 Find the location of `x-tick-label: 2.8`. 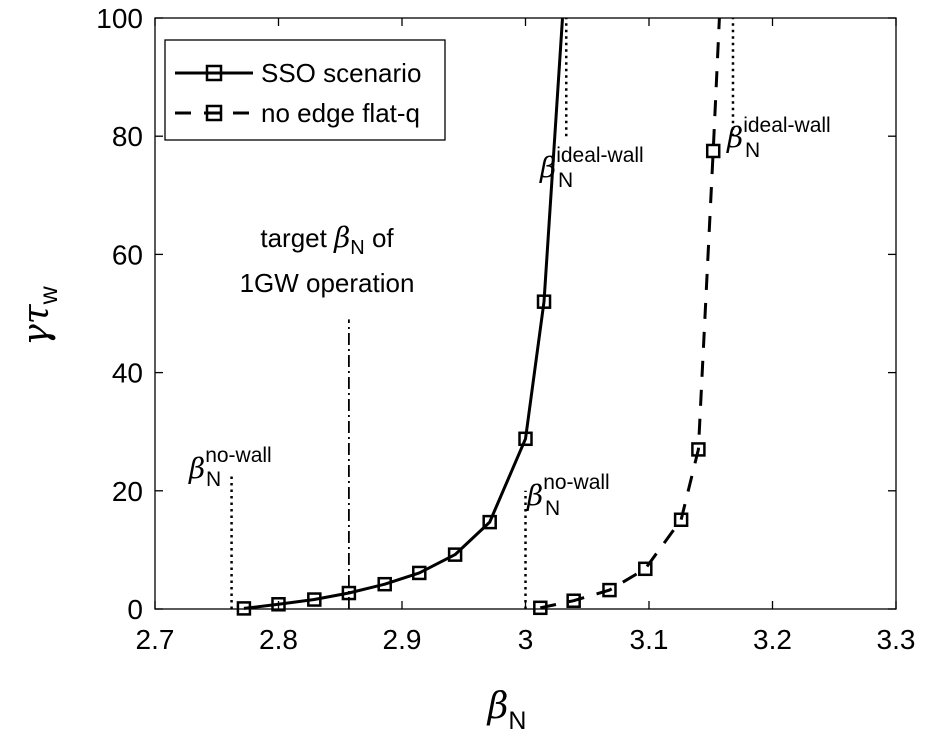

x-tick-label: 2.8 is located at coordinates (278, 639).